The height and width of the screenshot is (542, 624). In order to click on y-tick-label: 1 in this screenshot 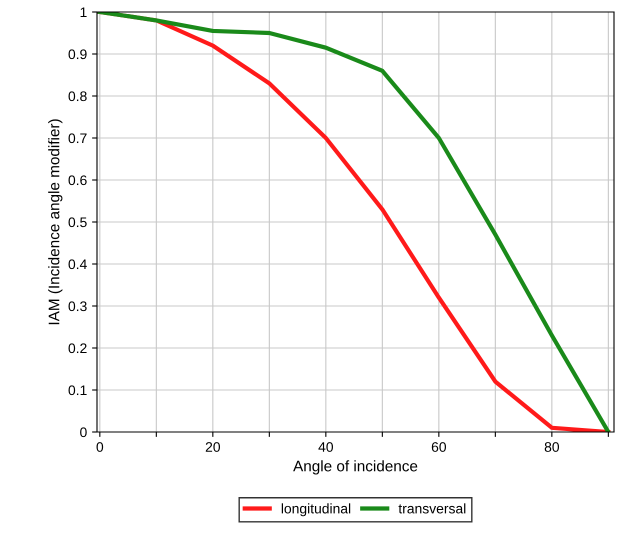, I will do `click(83, 12)`.